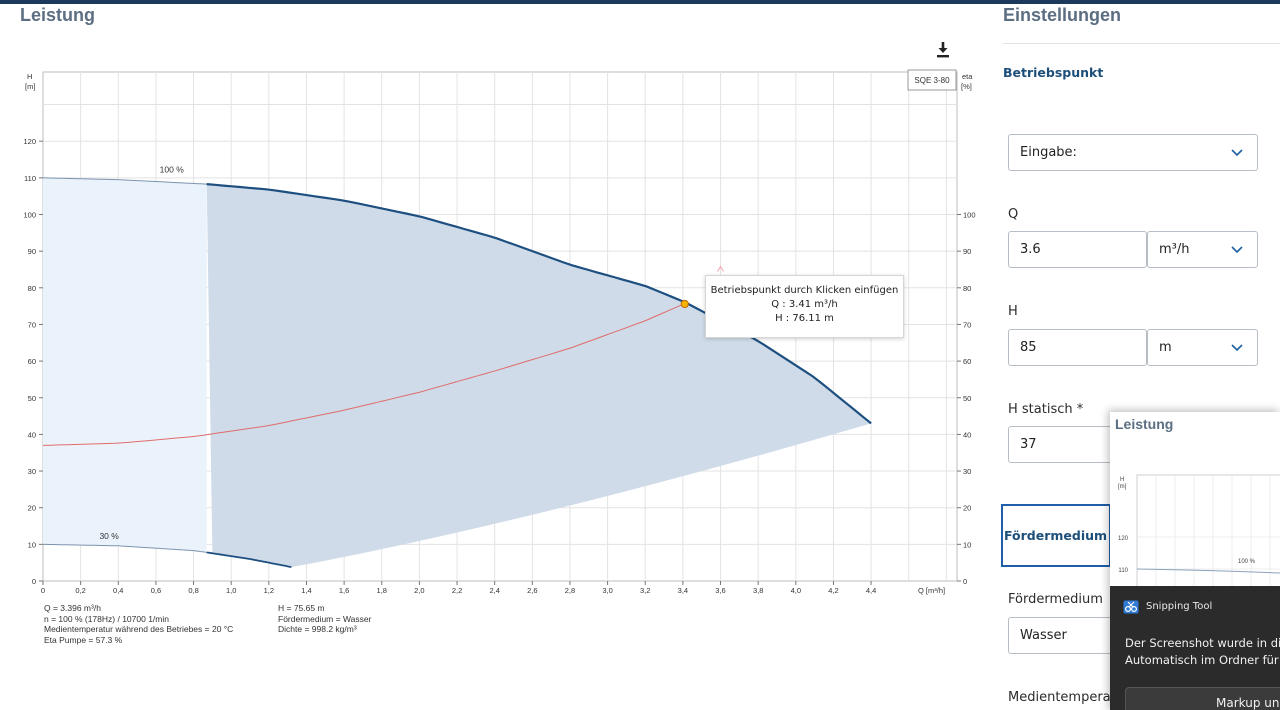 This screenshot has width=1280, height=710. What do you see at coordinates (967, 508) in the screenshot?
I see `y-tick-label-right: 20` at bounding box center [967, 508].